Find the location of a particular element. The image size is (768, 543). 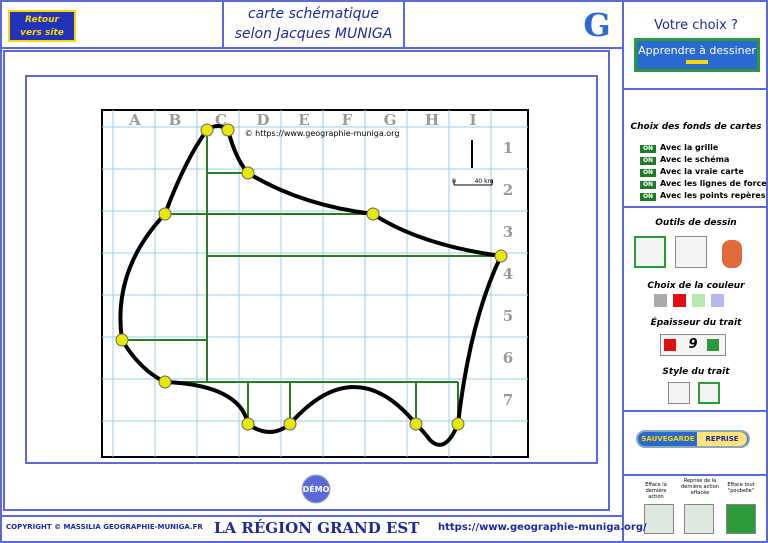

thickness-value: 9 is located at coordinates (693, 344).